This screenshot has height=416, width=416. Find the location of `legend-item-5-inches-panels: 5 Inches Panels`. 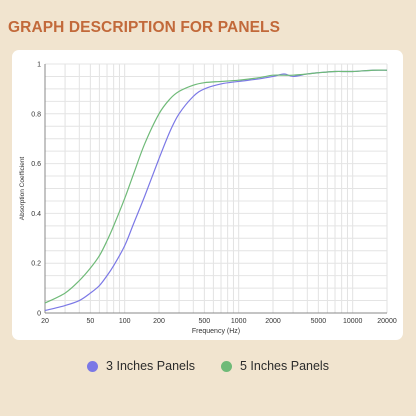

legend-item-5-inches-panels: 5 Inches Panels is located at coordinates (275, 366).